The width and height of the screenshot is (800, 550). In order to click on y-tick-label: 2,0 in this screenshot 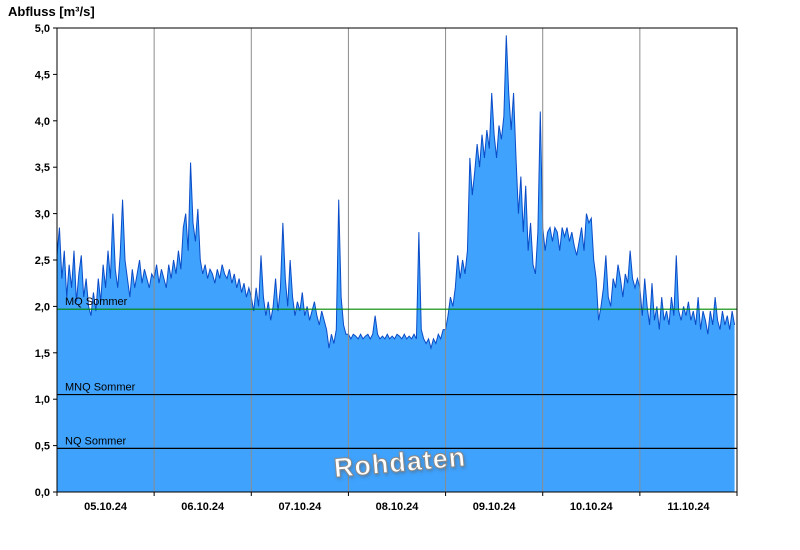, I will do `click(42, 307)`.